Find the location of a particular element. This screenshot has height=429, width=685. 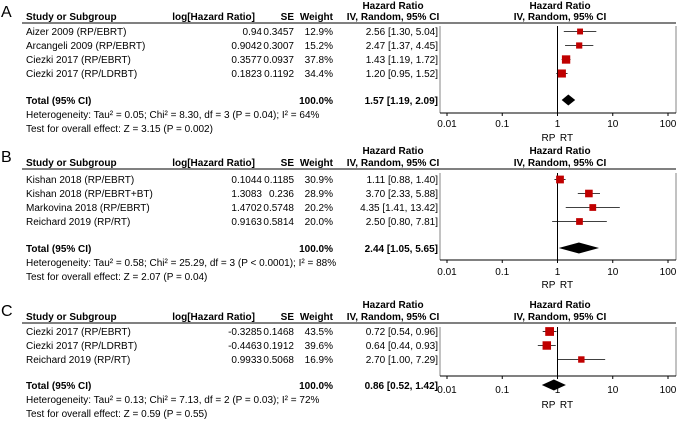

loghr-value: -0.3285 is located at coordinates (245, 332).